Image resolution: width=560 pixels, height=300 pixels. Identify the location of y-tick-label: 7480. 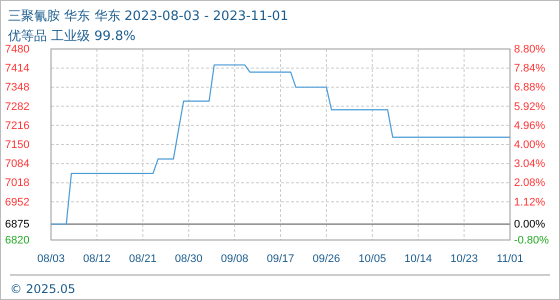
(17, 50).